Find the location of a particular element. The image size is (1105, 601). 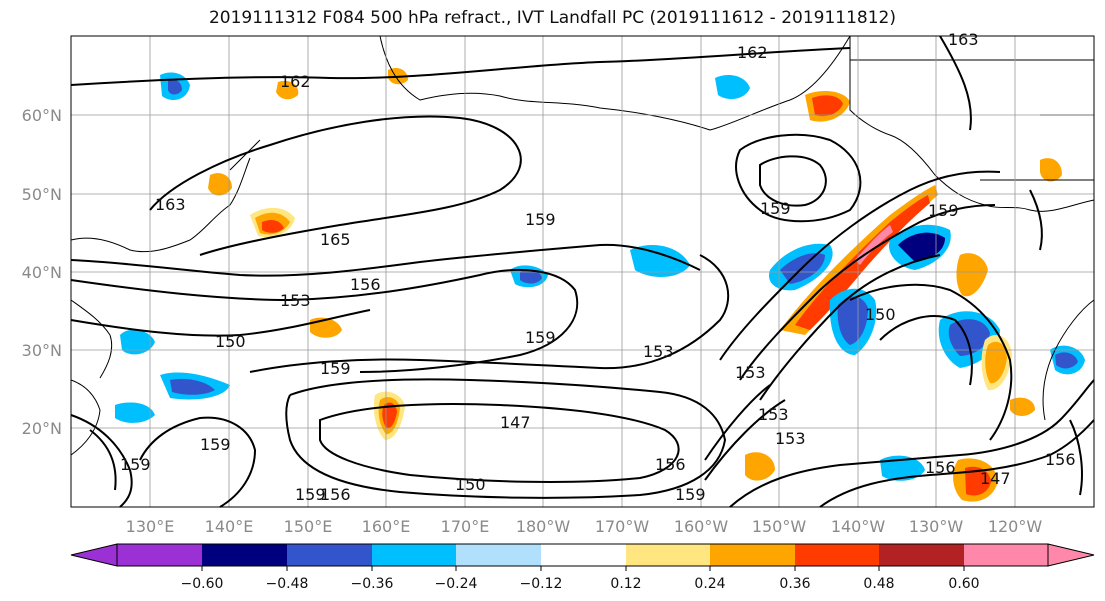

colorbar-tick-label: −0.24 is located at coordinates (456, 584).